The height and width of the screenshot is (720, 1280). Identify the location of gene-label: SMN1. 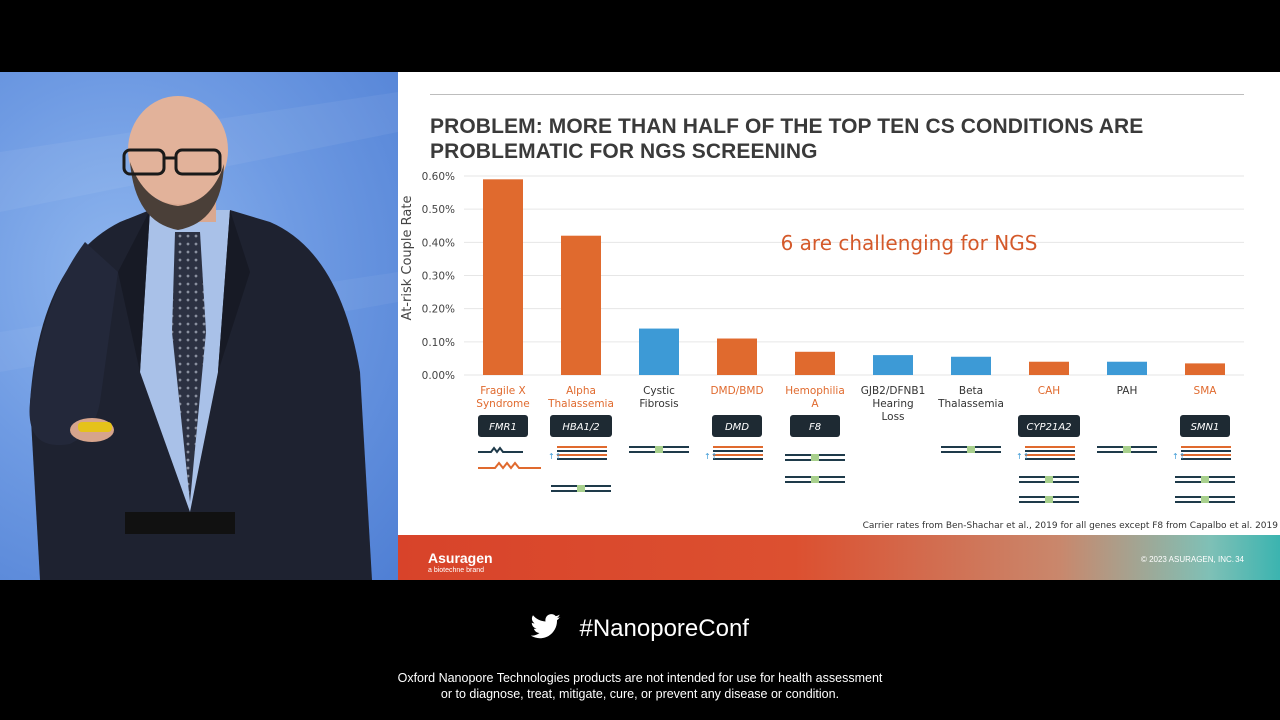
(1205, 427).